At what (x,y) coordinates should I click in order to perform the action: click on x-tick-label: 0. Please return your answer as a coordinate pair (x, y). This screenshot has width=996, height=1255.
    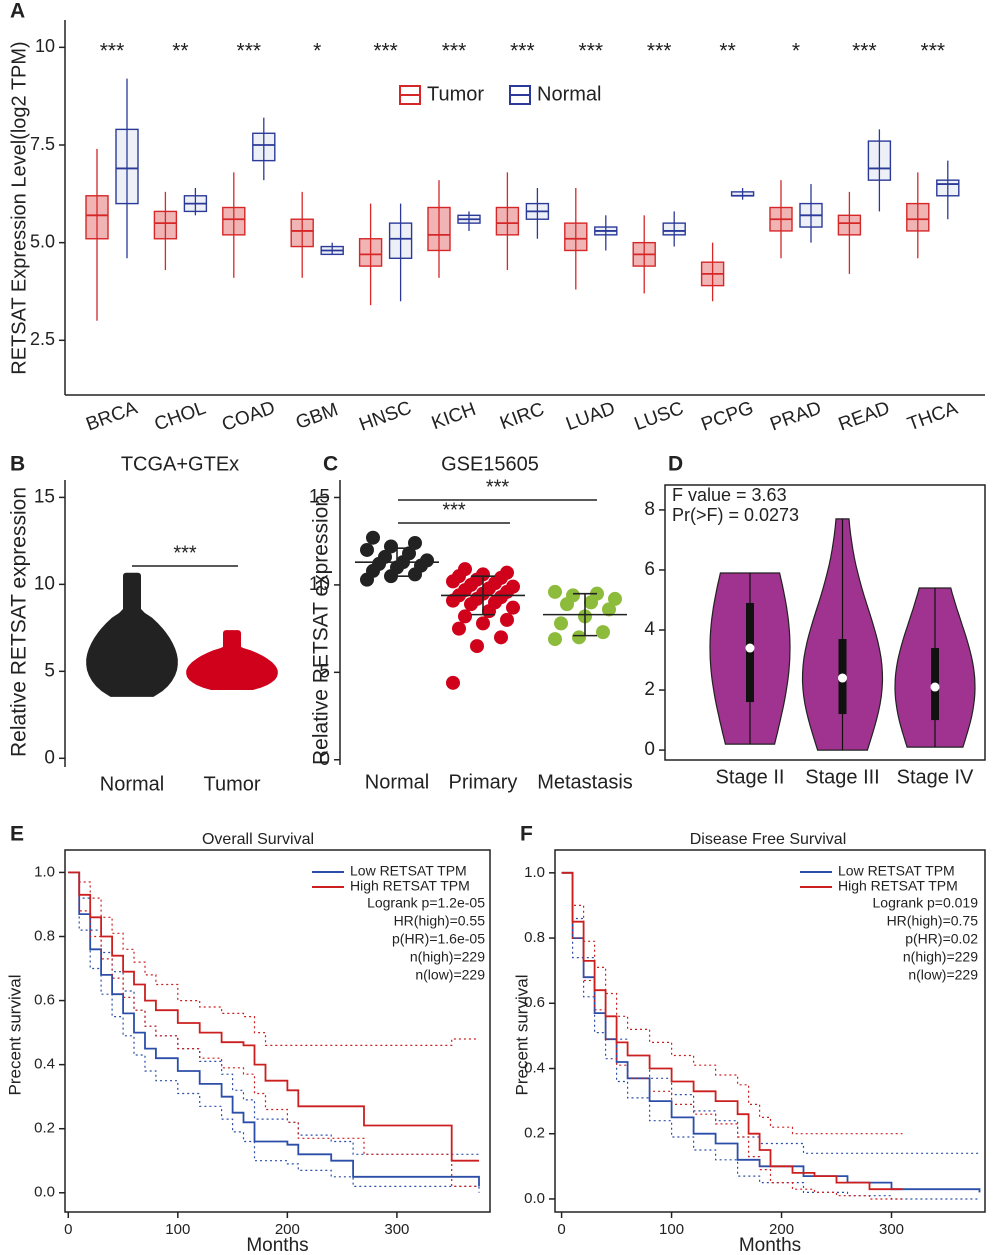
    Looking at the image, I should click on (561, 1229).